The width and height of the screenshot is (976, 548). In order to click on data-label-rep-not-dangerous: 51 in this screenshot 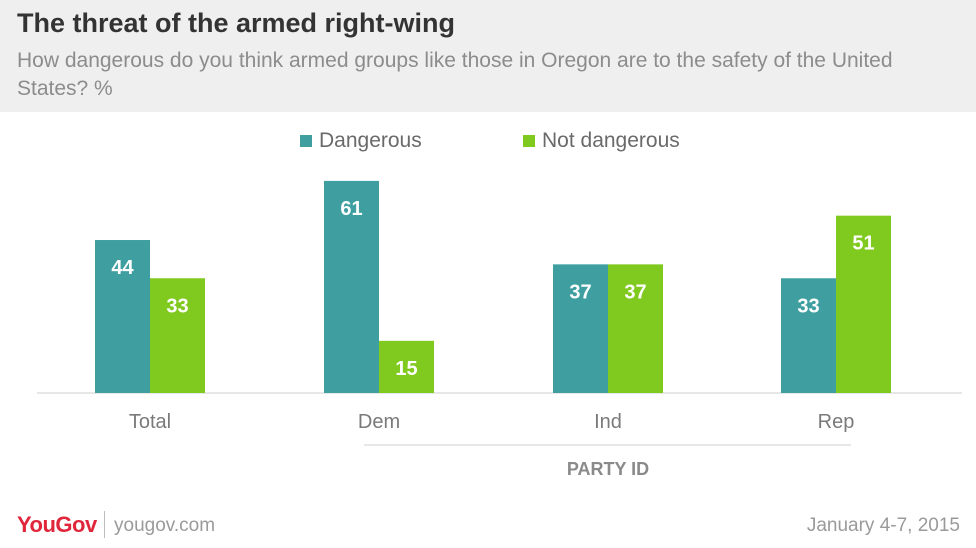, I will do `click(863, 244)`.